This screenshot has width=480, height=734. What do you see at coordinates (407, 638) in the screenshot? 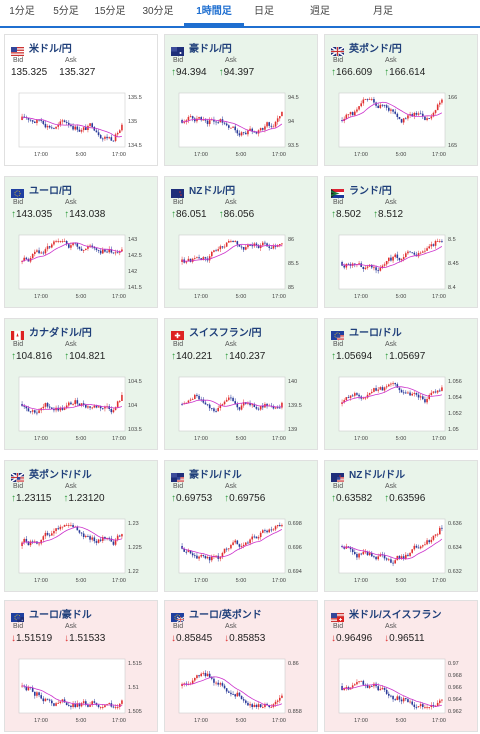
I see `ask-price: 0.96511` at bounding box center [407, 638].